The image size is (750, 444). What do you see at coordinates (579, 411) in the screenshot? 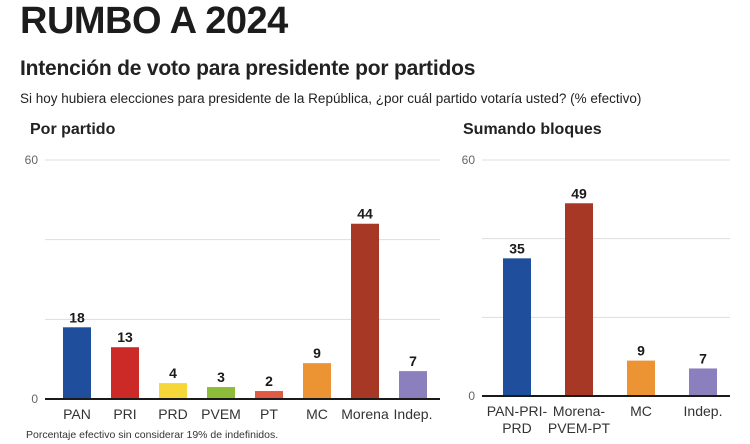
I see `category-label: Morena-` at bounding box center [579, 411].